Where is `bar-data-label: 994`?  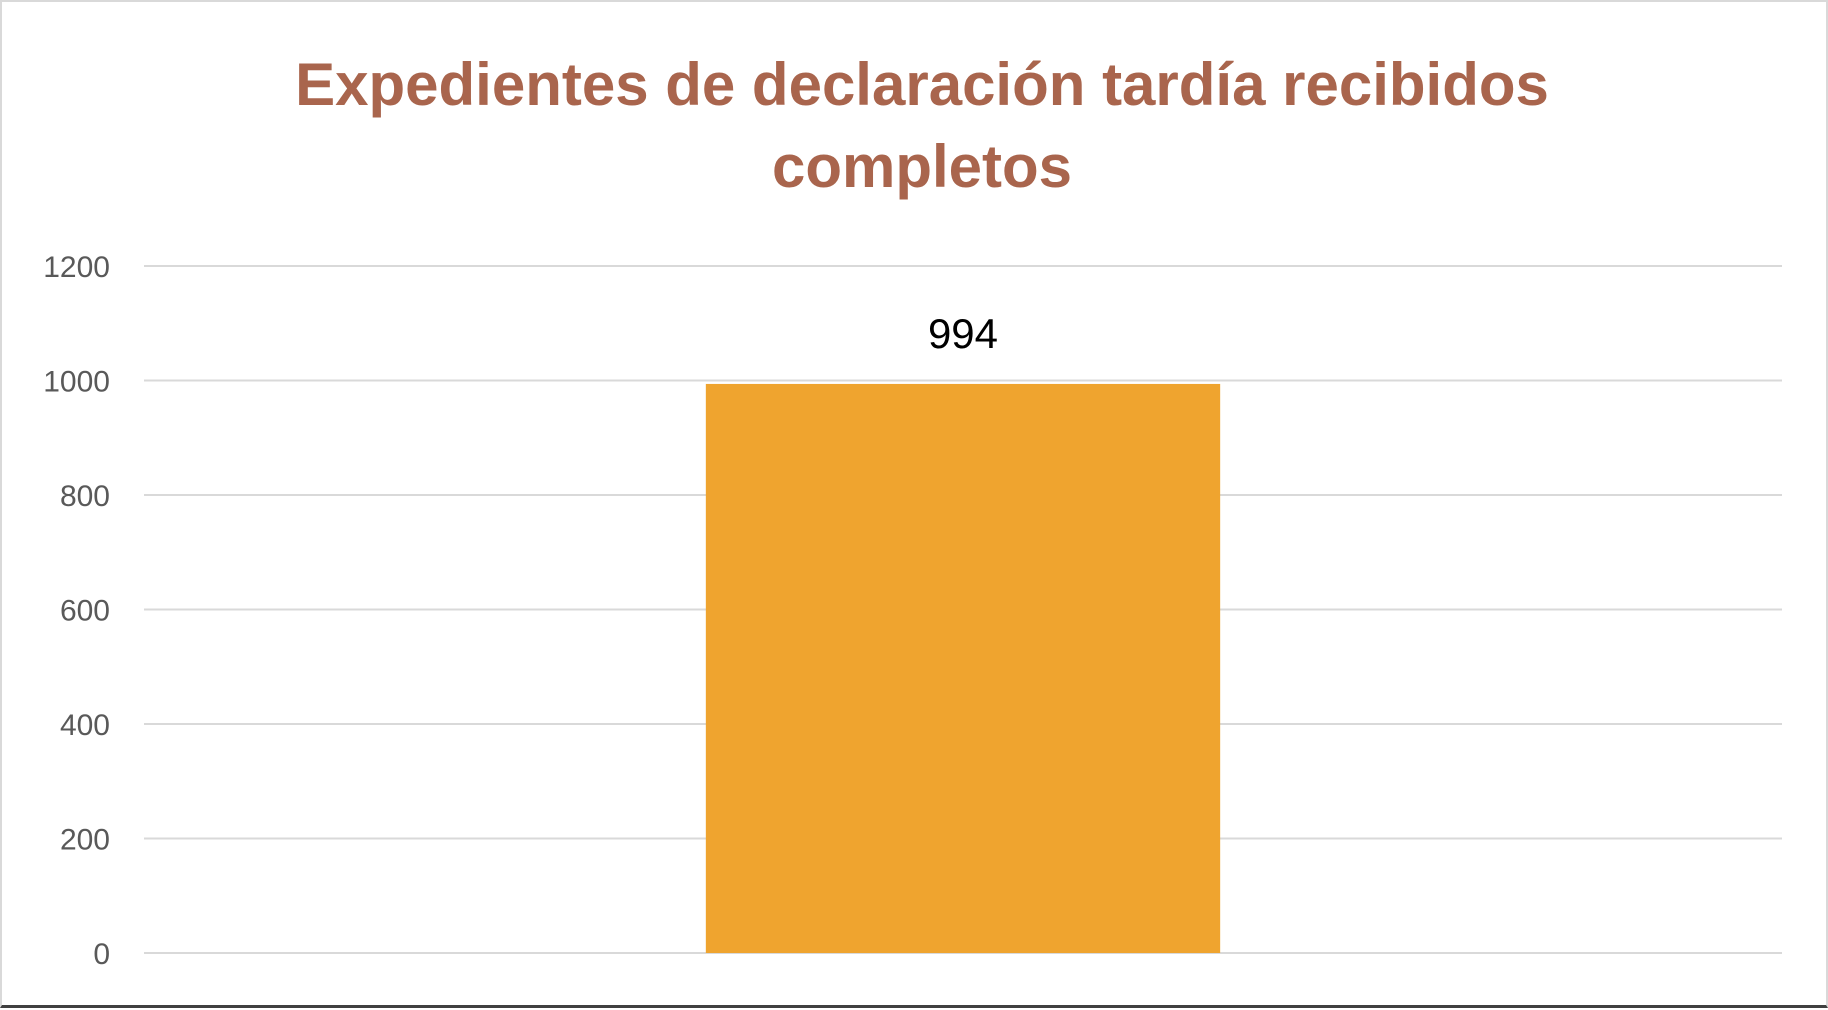
bar-data-label: 994 is located at coordinates (963, 333).